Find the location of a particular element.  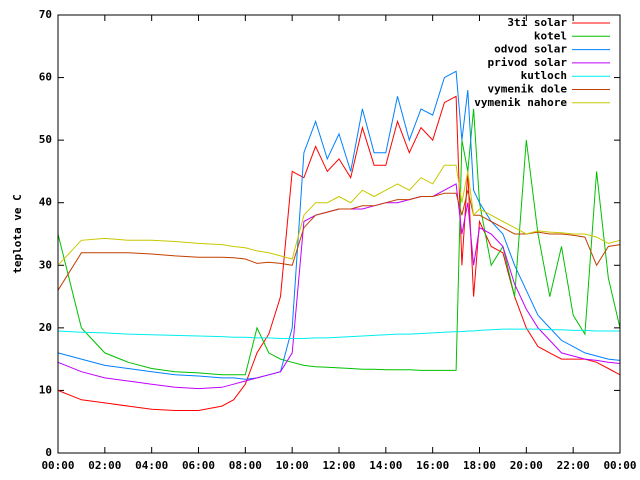

legend-label: 3ti solar is located at coordinates (537, 22).